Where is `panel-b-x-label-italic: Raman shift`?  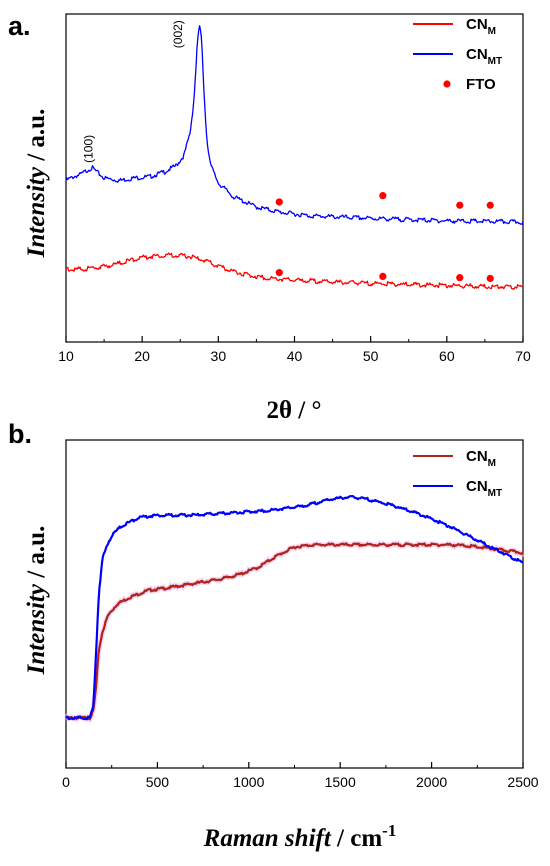 panel-b-x-label-italic: Raman shift is located at coordinates (267, 838).